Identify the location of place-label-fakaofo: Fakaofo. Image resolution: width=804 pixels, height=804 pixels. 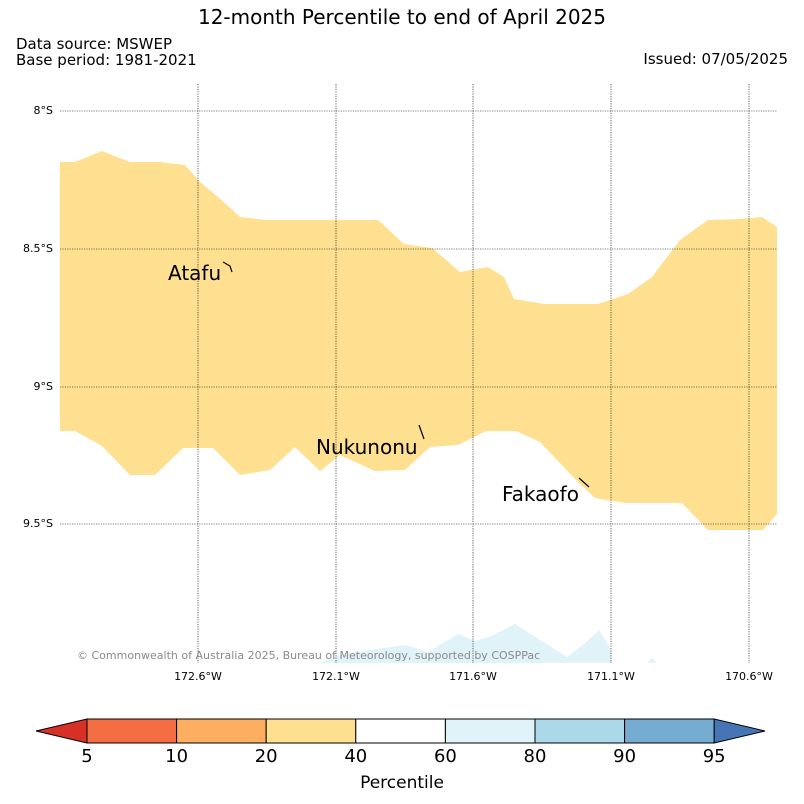
(540, 494).